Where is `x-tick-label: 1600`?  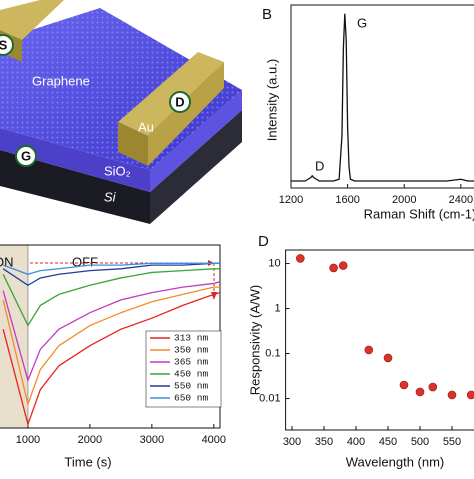
x-tick-label: 1600 is located at coordinates (347, 200).